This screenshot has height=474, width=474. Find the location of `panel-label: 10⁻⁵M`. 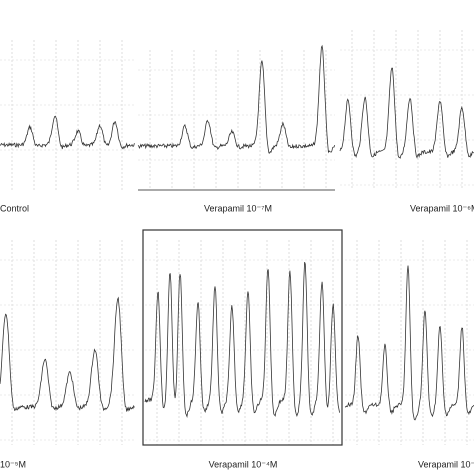

panel-label: 10⁻⁵M is located at coordinates (13, 464).